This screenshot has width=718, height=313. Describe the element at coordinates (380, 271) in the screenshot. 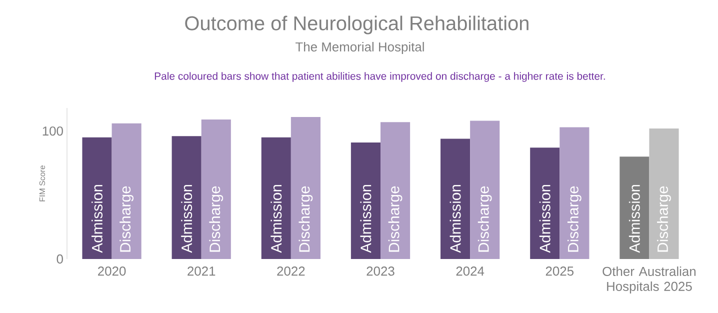

I see `x-tick-label: 2023` at that location.